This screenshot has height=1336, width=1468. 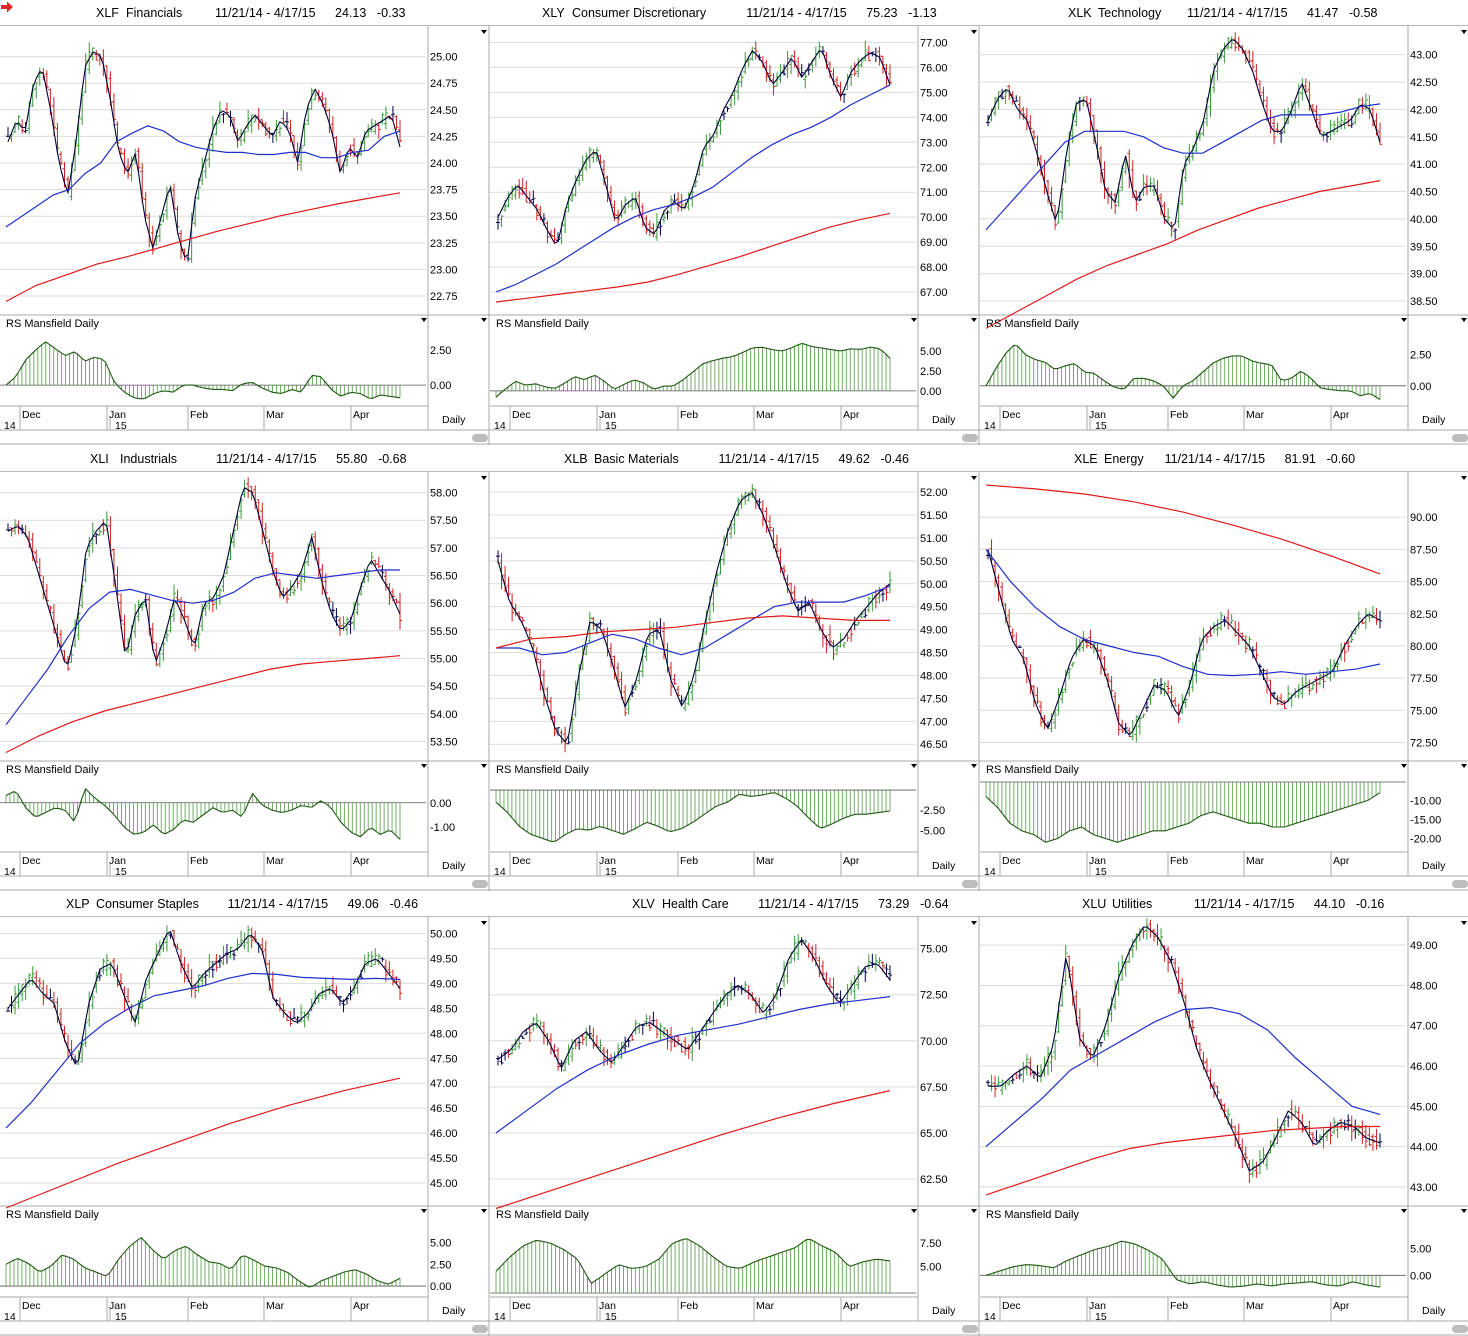 What do you see at coordinates (1424, 56) in the screenshot?
I see `y-tick-label: 43.00` at bounding box center [1424, 56].